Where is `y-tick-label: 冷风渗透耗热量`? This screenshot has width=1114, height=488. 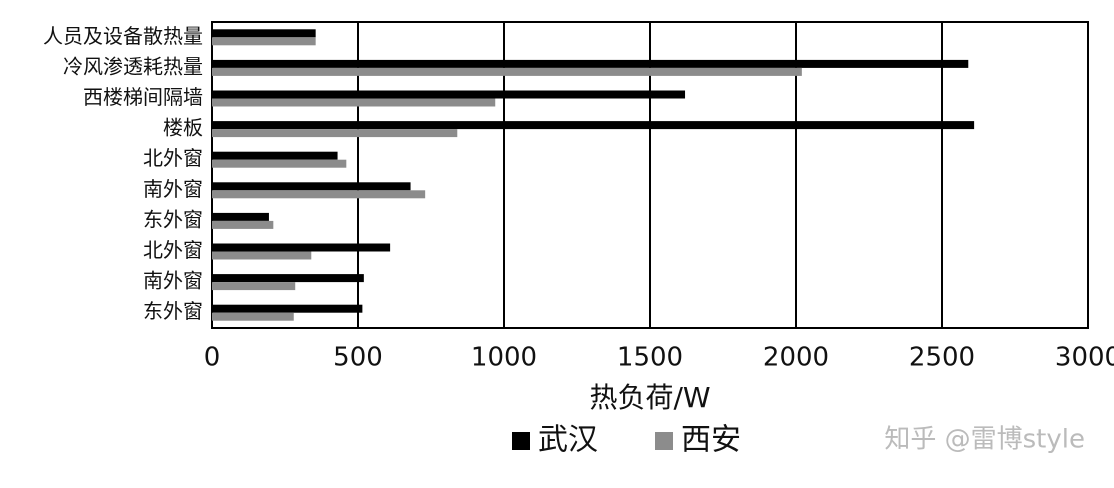
y-tick-label: 冷风渗透耗热量 is located at coordinates (133, 66).